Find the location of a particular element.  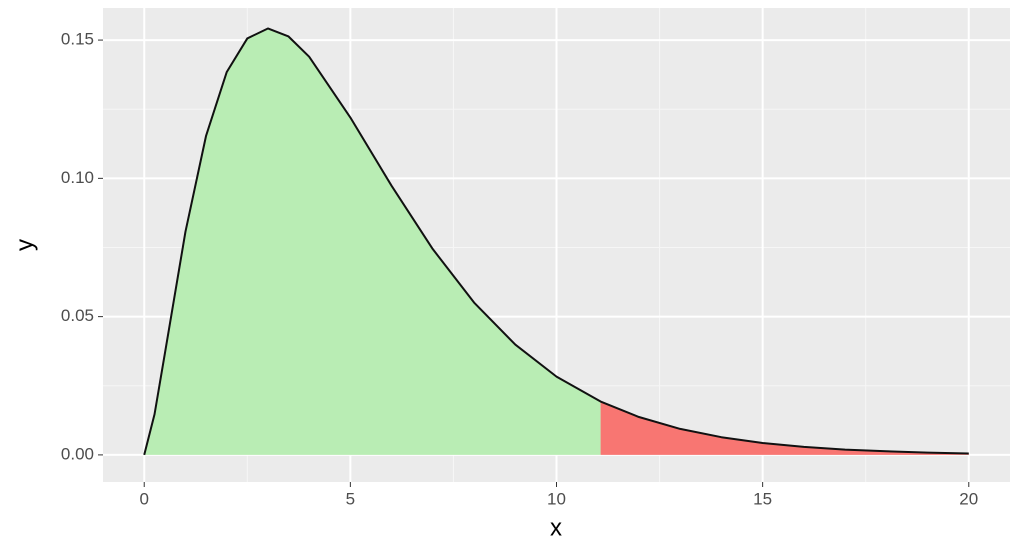

y-axis-title: y is located at coordinates (24, 245).